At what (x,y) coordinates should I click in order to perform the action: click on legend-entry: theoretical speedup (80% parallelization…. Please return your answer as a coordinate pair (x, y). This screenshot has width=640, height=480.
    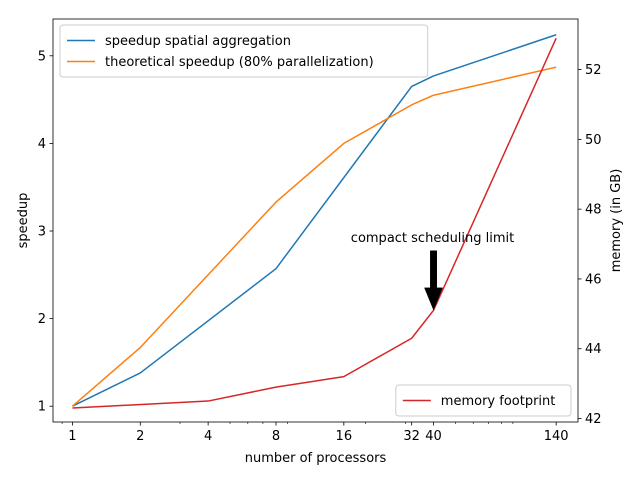
    Looking at the image, I should click on (239, 62).